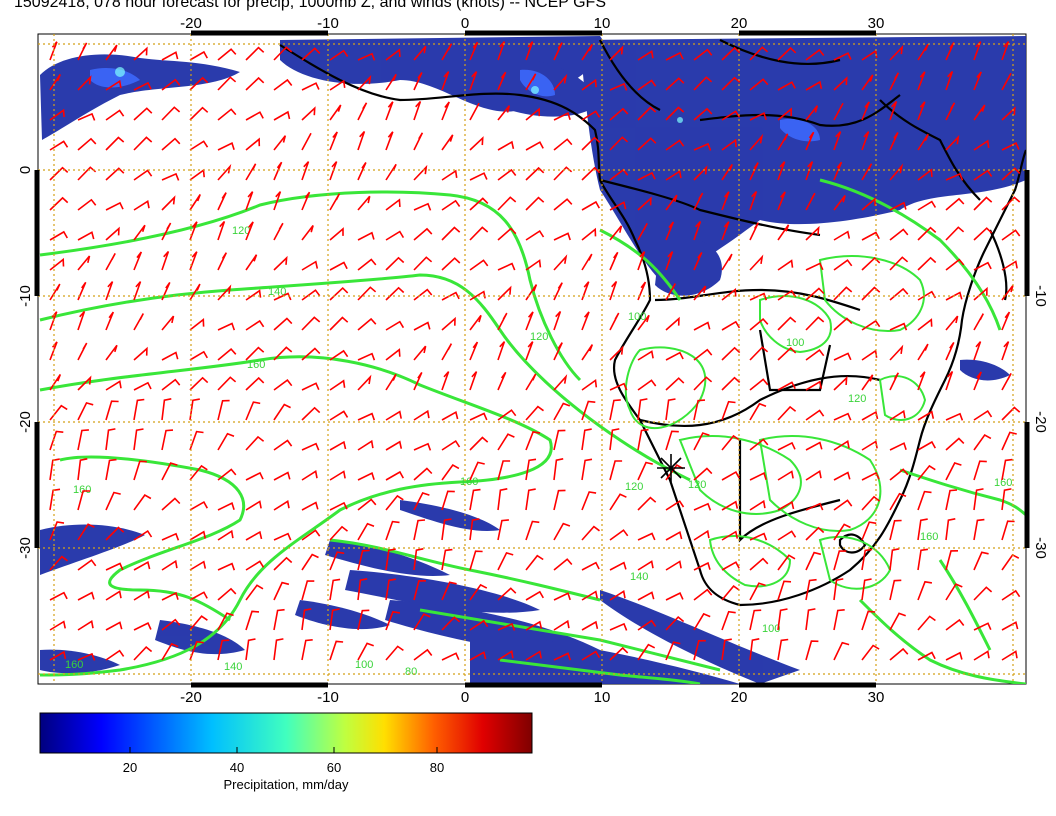 This screenshot has width=1056, height=816. What do you see at coordinates (639, 577) in the screenshot?
I see `contour-label: 140` at bounding box center [639, 577].